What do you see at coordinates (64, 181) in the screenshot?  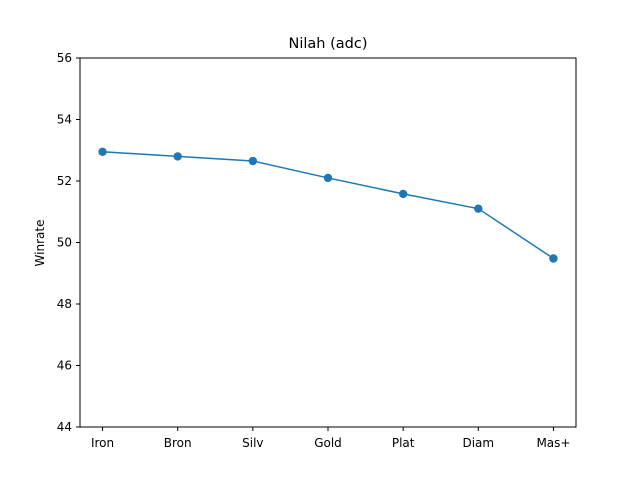 I see `y-tick-label: 52` at bounding box center [64, 181].